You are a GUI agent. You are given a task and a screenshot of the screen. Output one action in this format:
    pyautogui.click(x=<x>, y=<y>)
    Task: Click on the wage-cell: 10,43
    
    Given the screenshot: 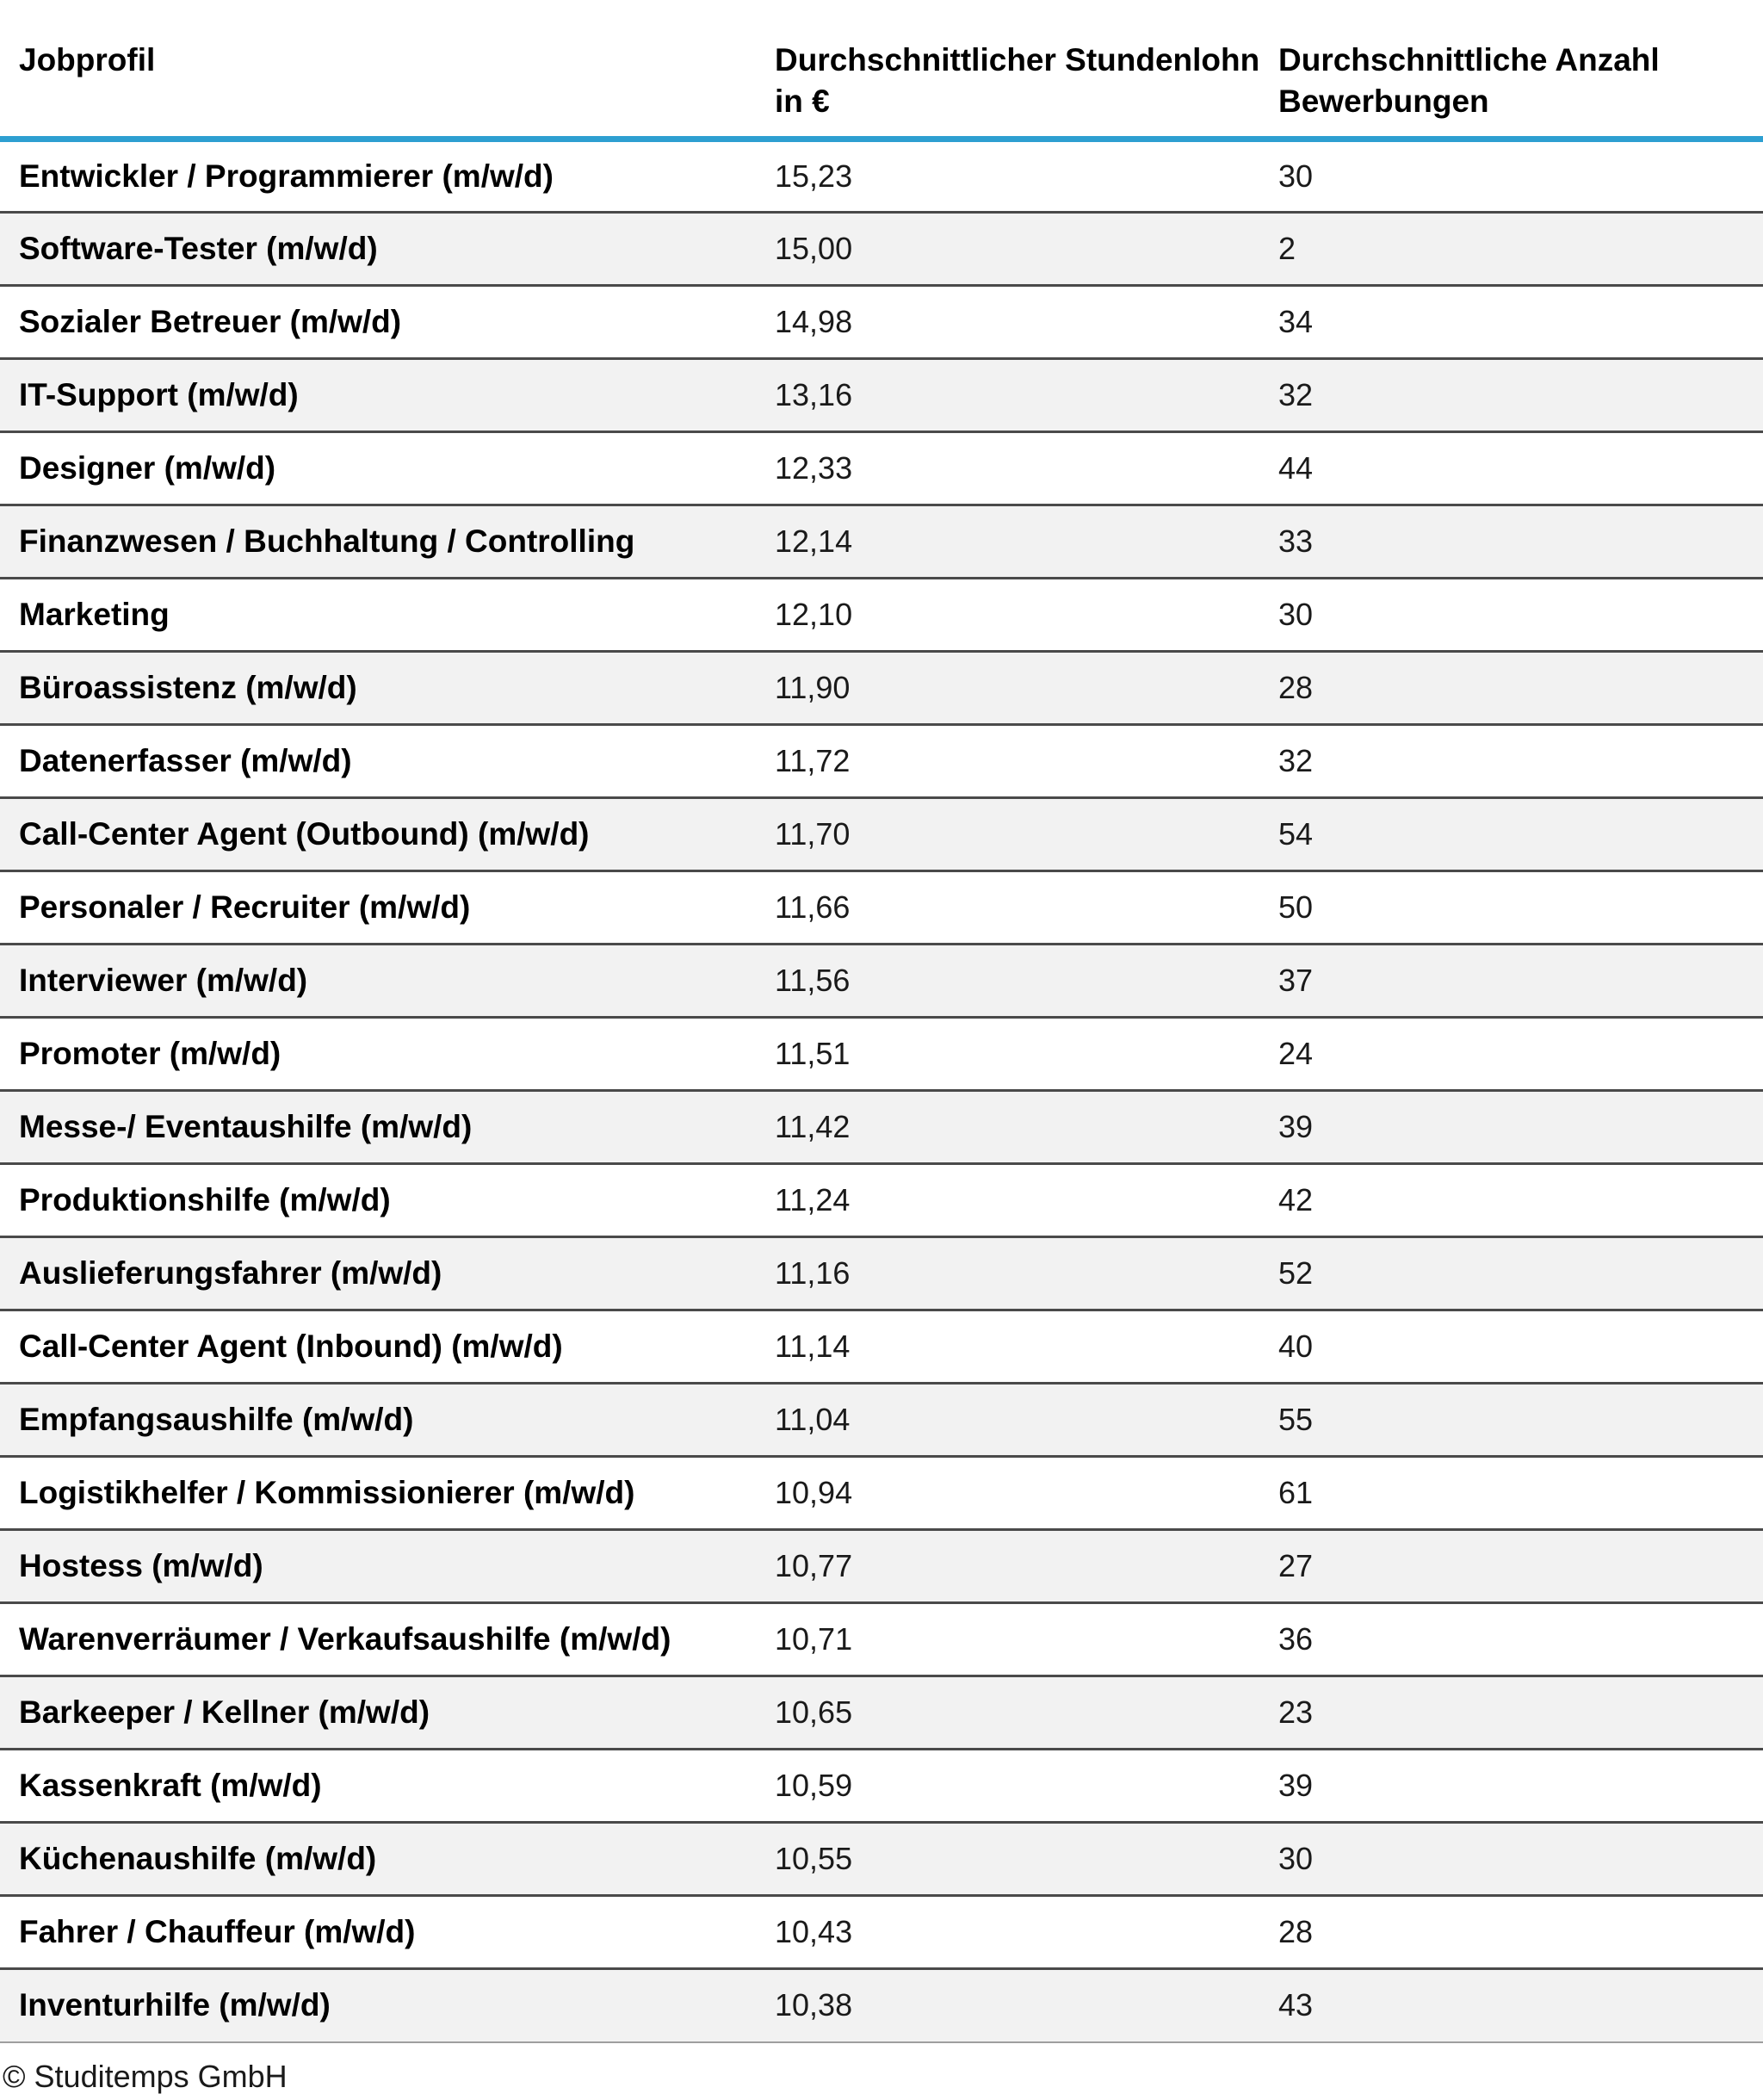 What is the action you would take?
    pyautogui.click(x=814, y=1932)
    